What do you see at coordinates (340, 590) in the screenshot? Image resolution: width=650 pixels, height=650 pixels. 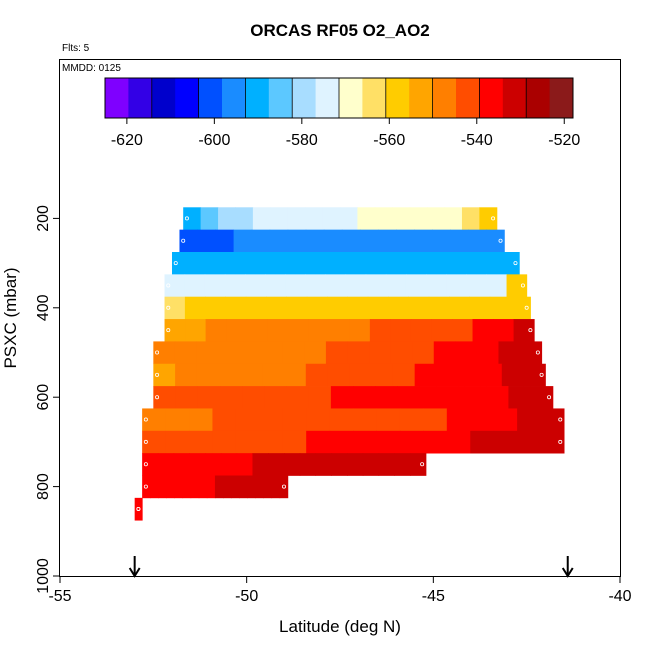 I see `x-axis-ticks: -55 -50 -45 -40` at bounding box center [340, 590].